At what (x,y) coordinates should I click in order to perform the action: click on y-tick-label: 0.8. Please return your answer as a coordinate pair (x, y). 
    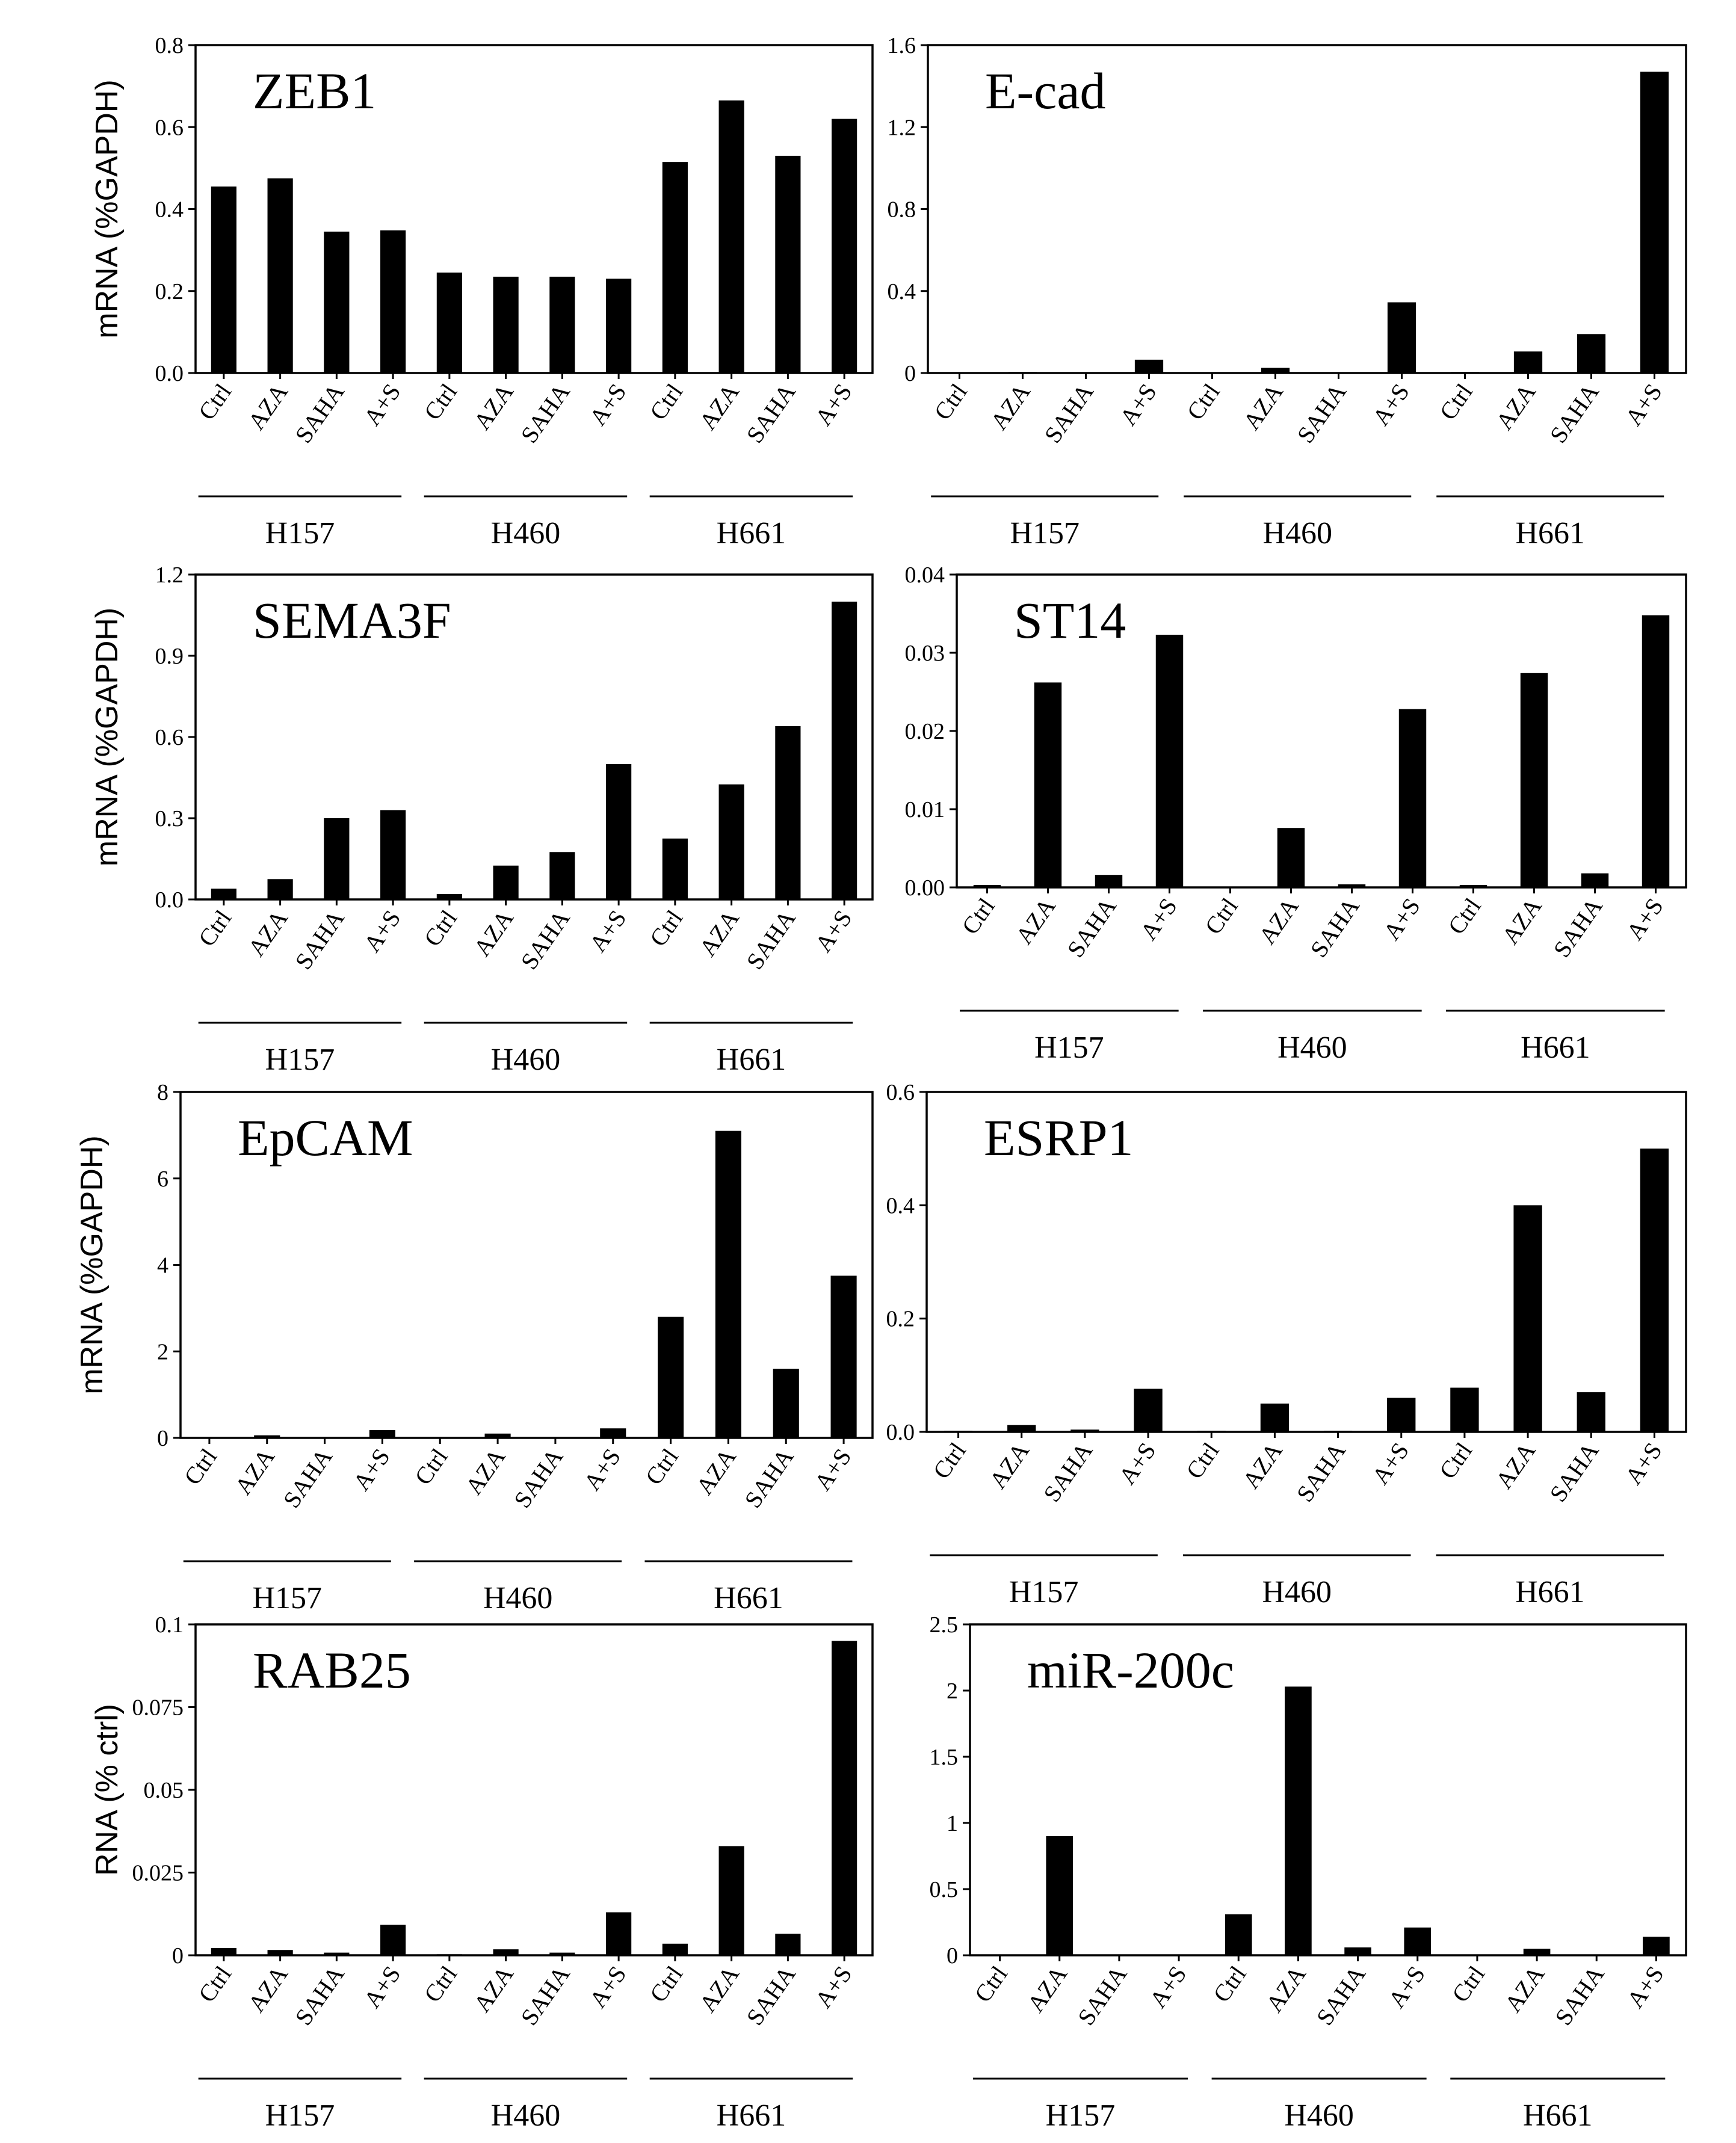
    Looking at the image, I should click on (169, 45).